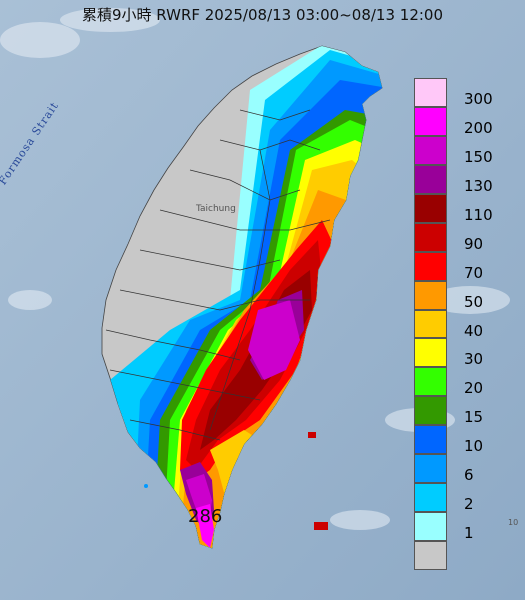  I want to click on legend-label: 2, so click(469, 504).